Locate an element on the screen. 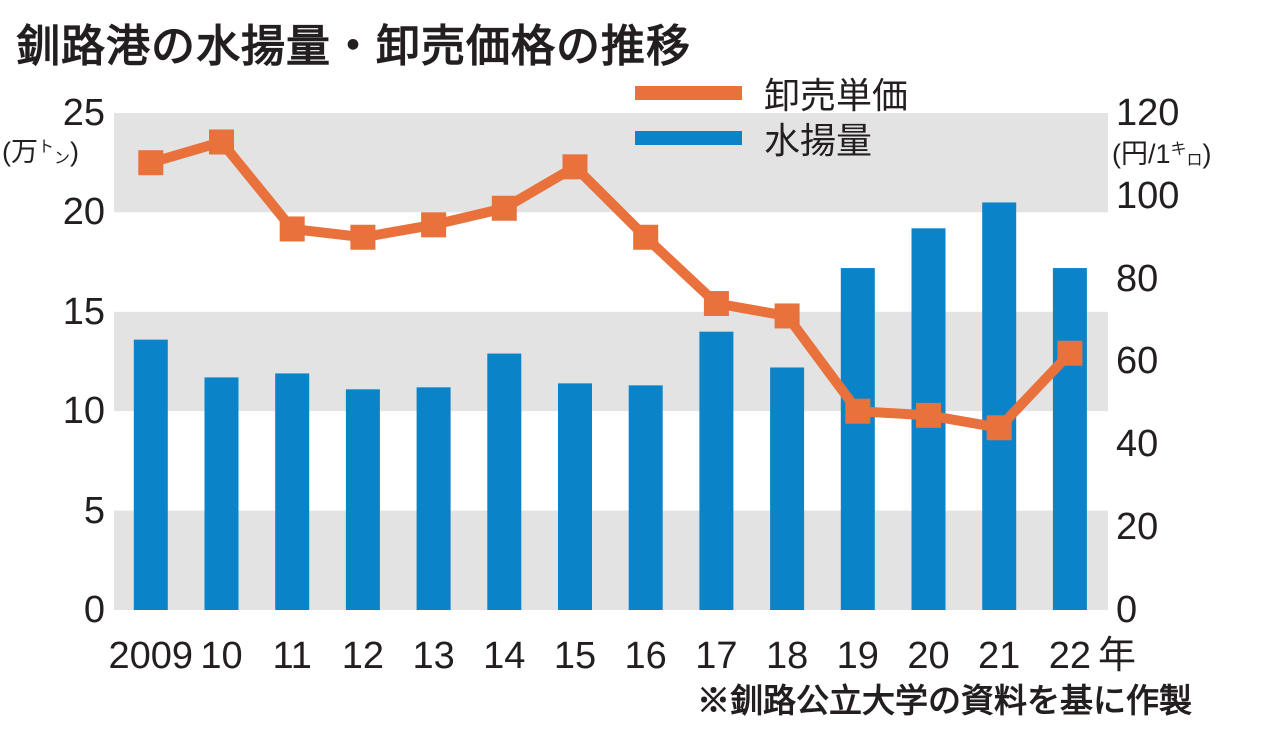 The width and height of the screenshot is (1280, 732). price-marker-2010 is located at coordinates (221, 142).